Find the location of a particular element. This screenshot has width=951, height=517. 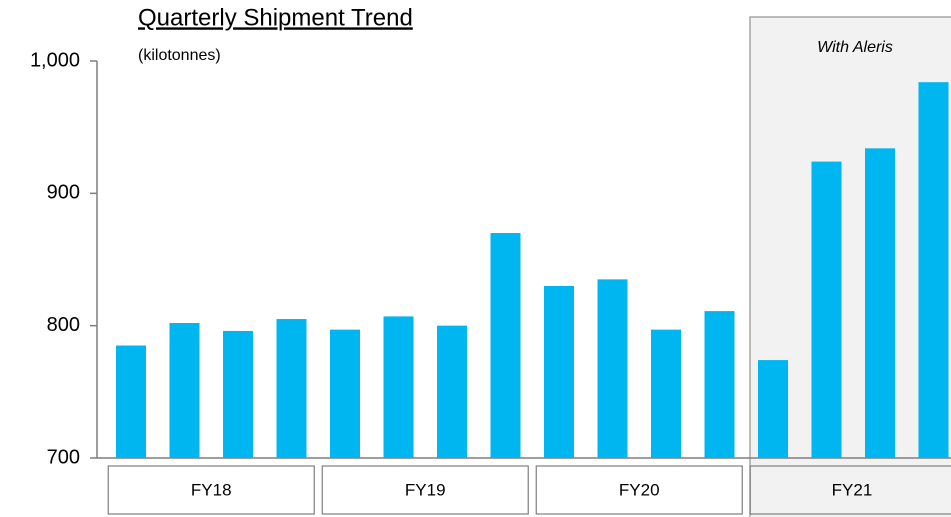

chart-title: Quarterly Shipment Trend is located at coordinates (275, 17).